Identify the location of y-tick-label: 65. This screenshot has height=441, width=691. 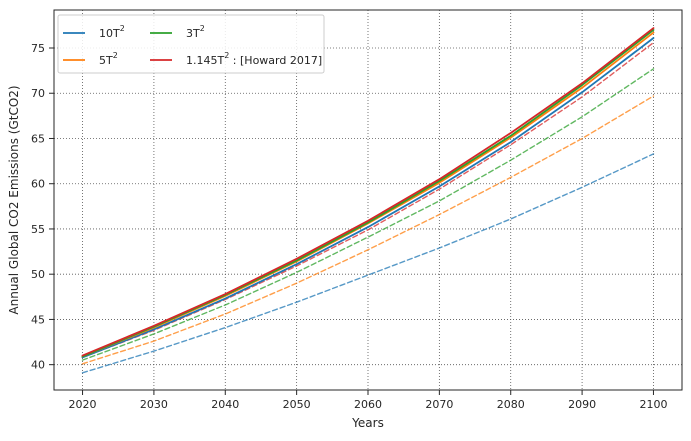
(38, 138).